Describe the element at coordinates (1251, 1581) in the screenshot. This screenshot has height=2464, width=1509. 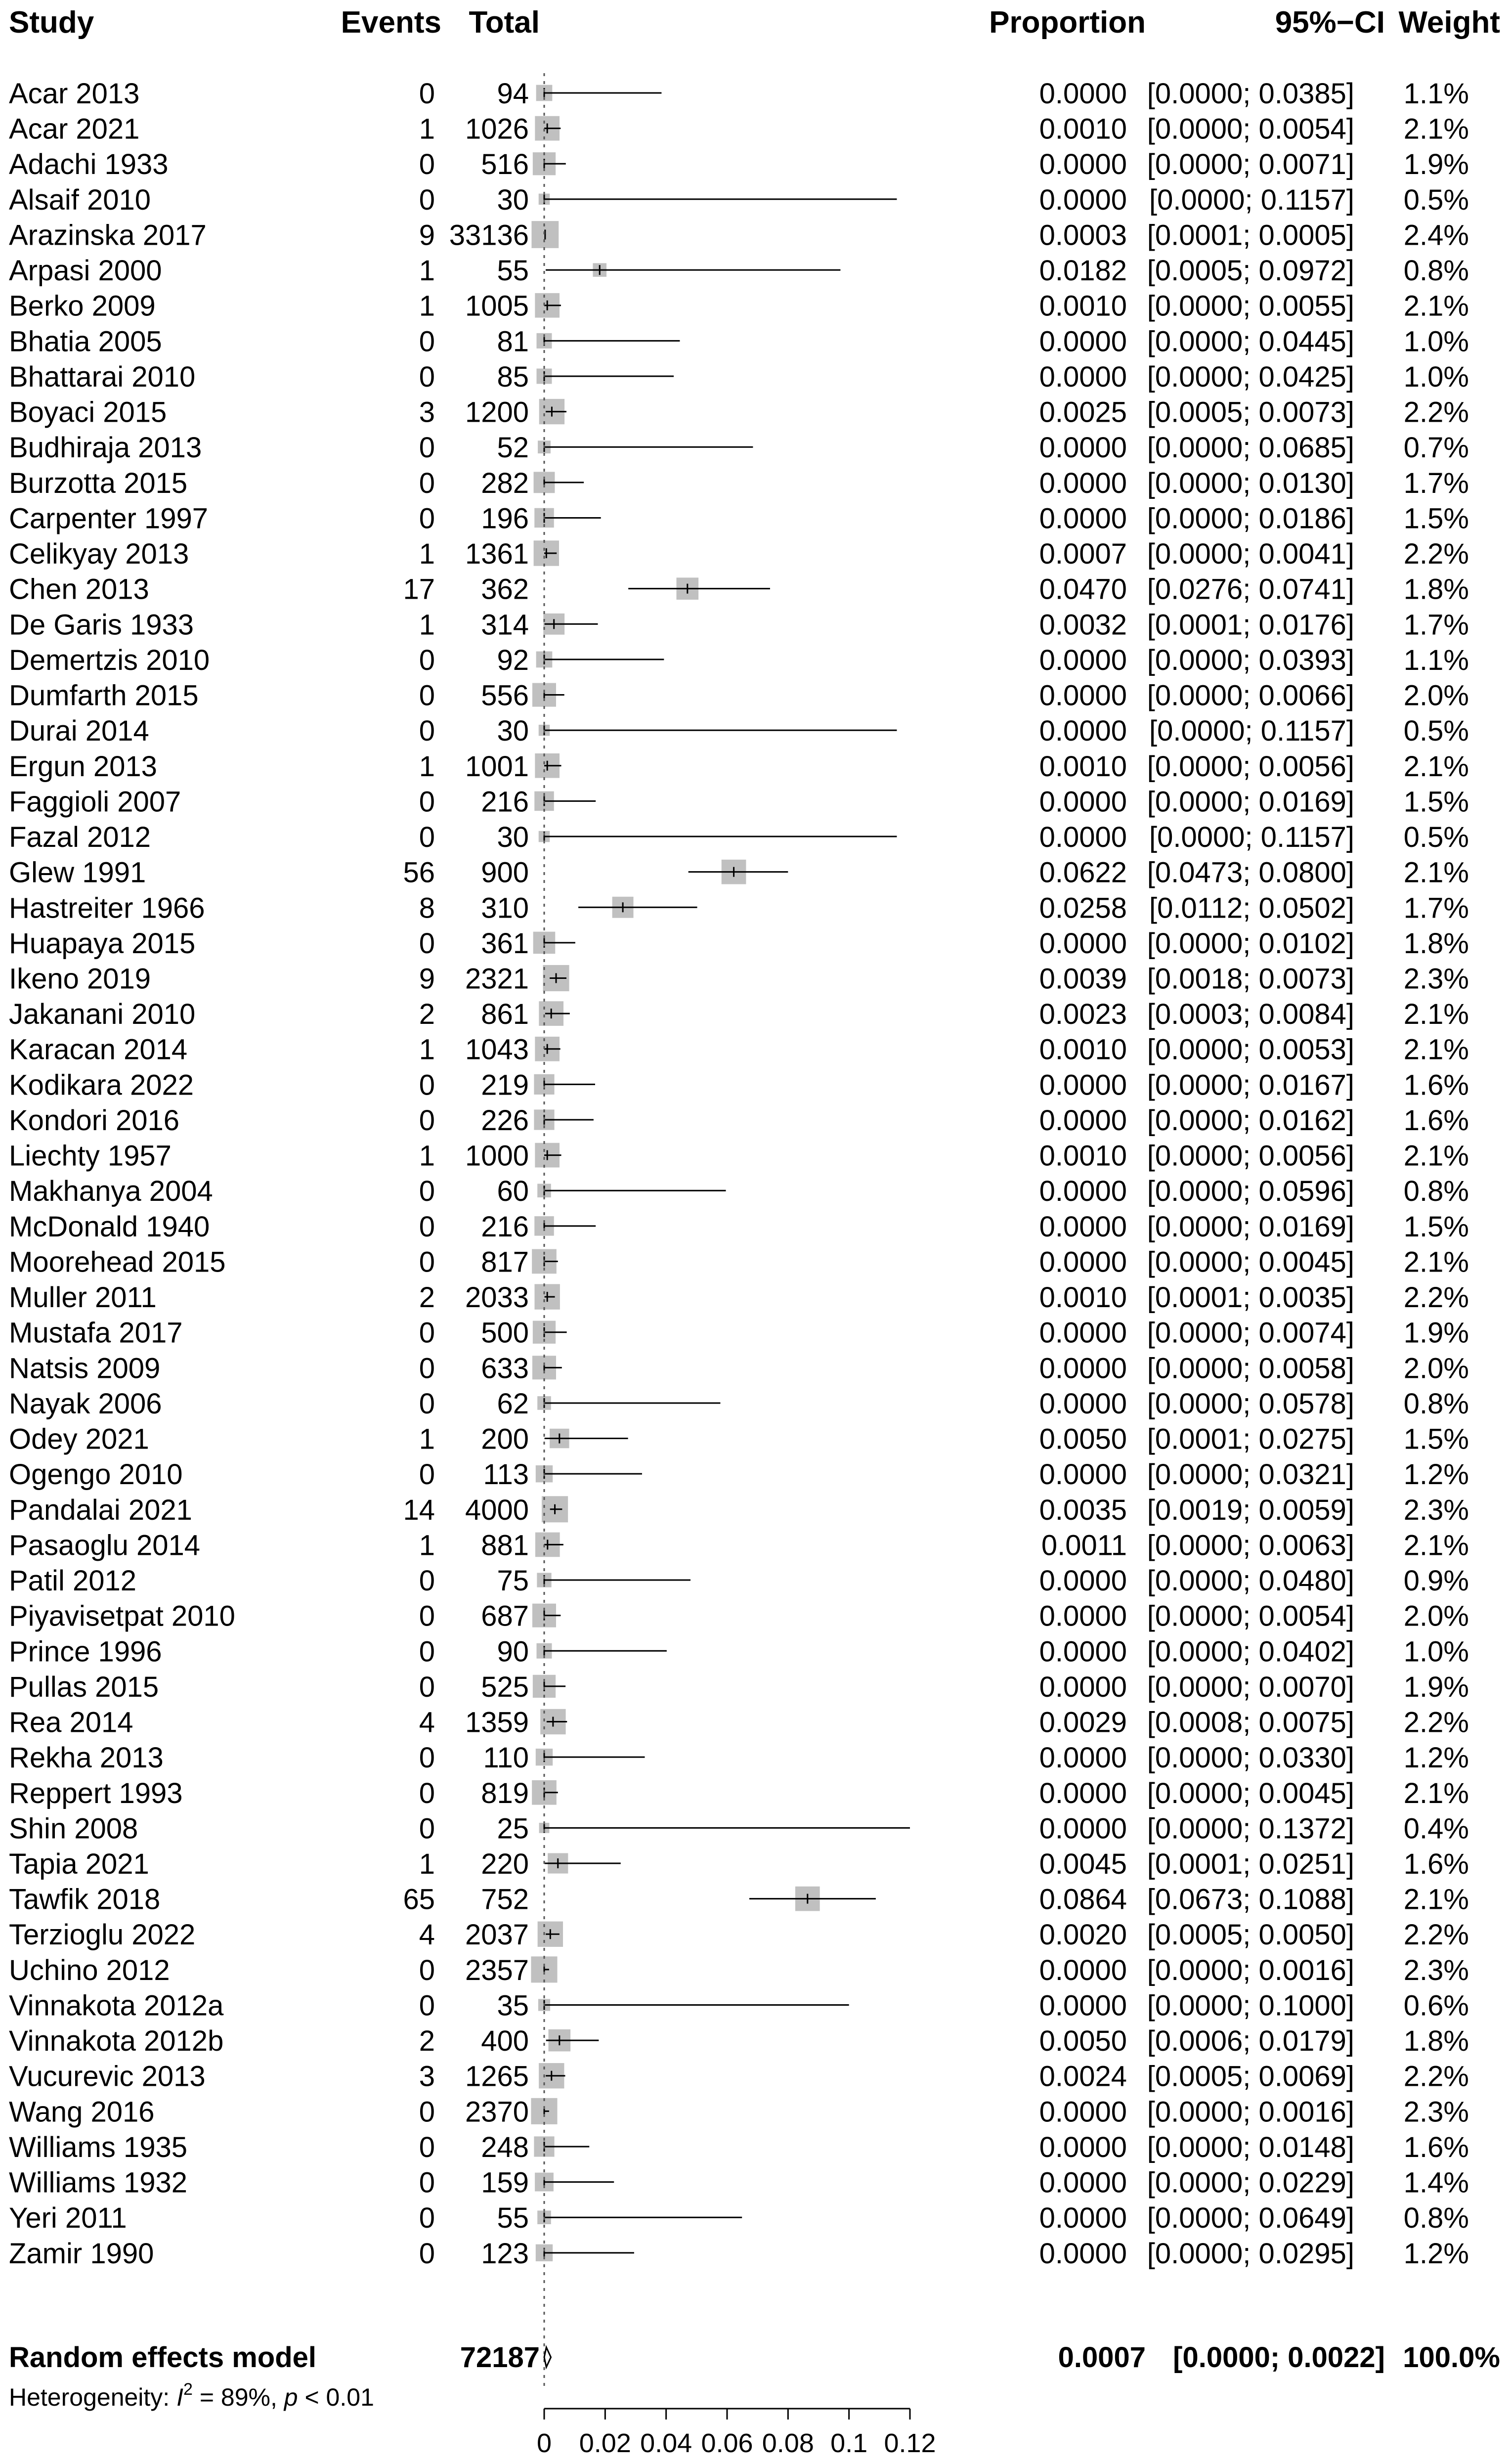
I see `study-ci: [0.0000; 0.0480]` at that location.